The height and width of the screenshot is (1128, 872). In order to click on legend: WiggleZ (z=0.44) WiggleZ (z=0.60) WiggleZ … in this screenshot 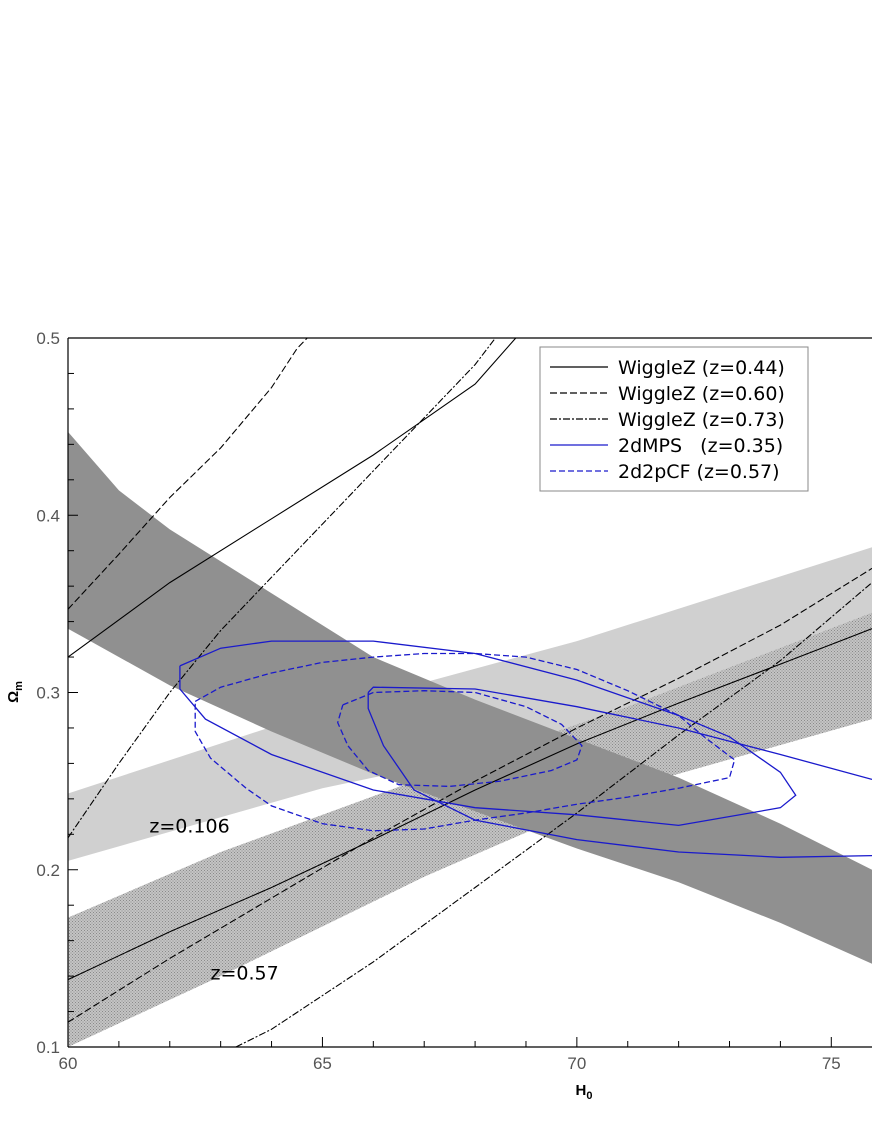, I will do `click(674, 419)`.